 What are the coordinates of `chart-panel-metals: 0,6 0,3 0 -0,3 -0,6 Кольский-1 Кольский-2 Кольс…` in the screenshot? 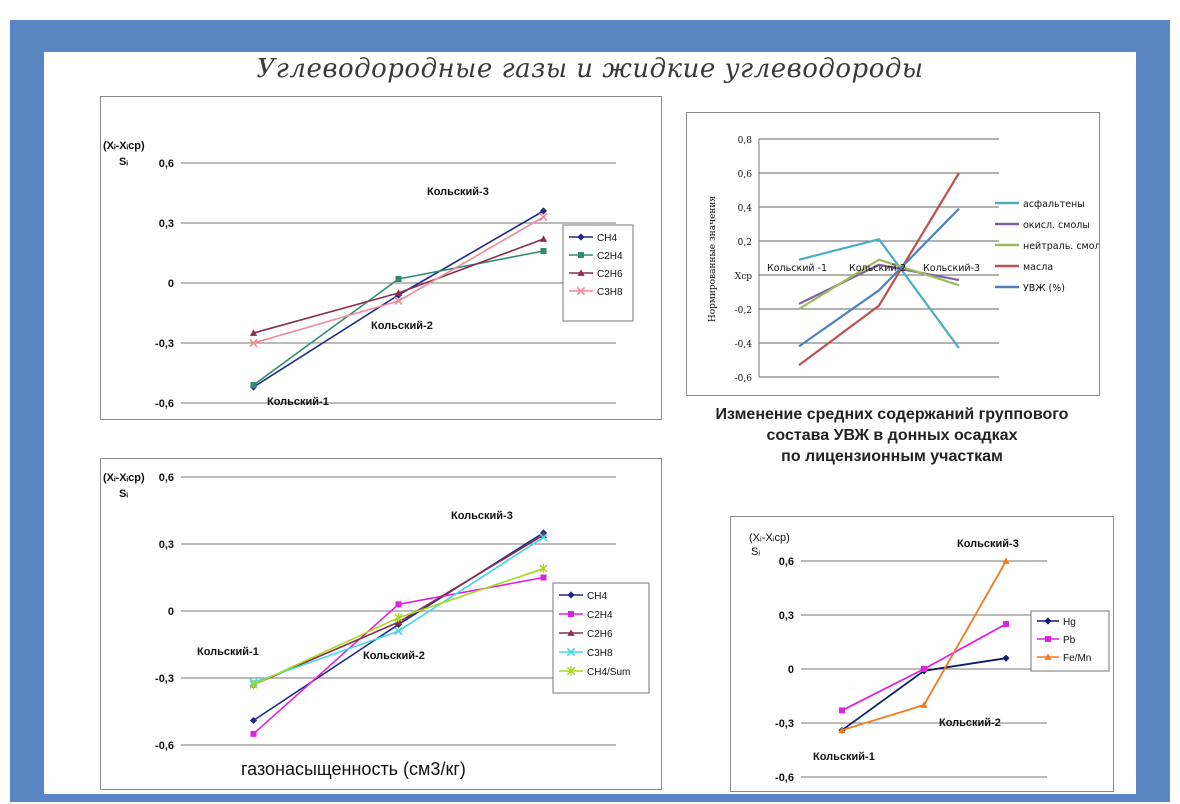 It's located at (922, 654).